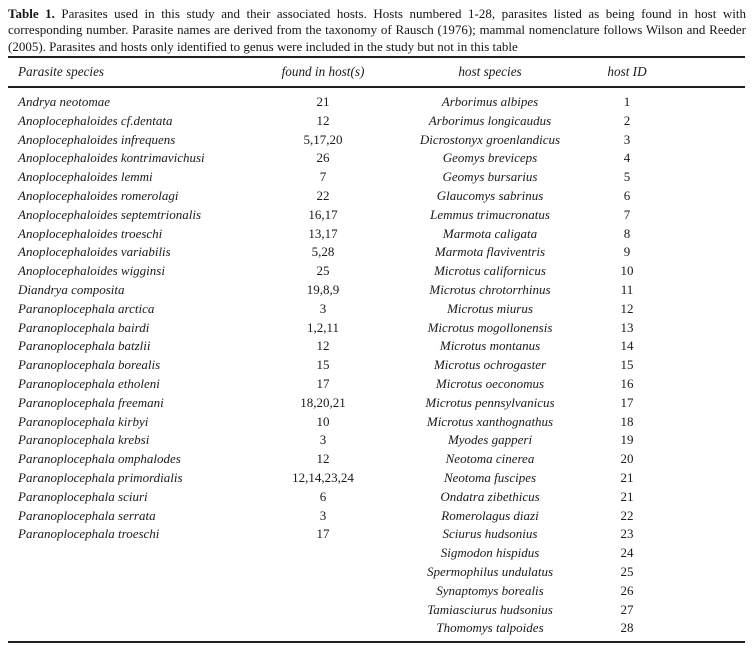 The width and height of the screenshot is (752, 653). I want to click on host-id-cell: 9, so click(627, 252).